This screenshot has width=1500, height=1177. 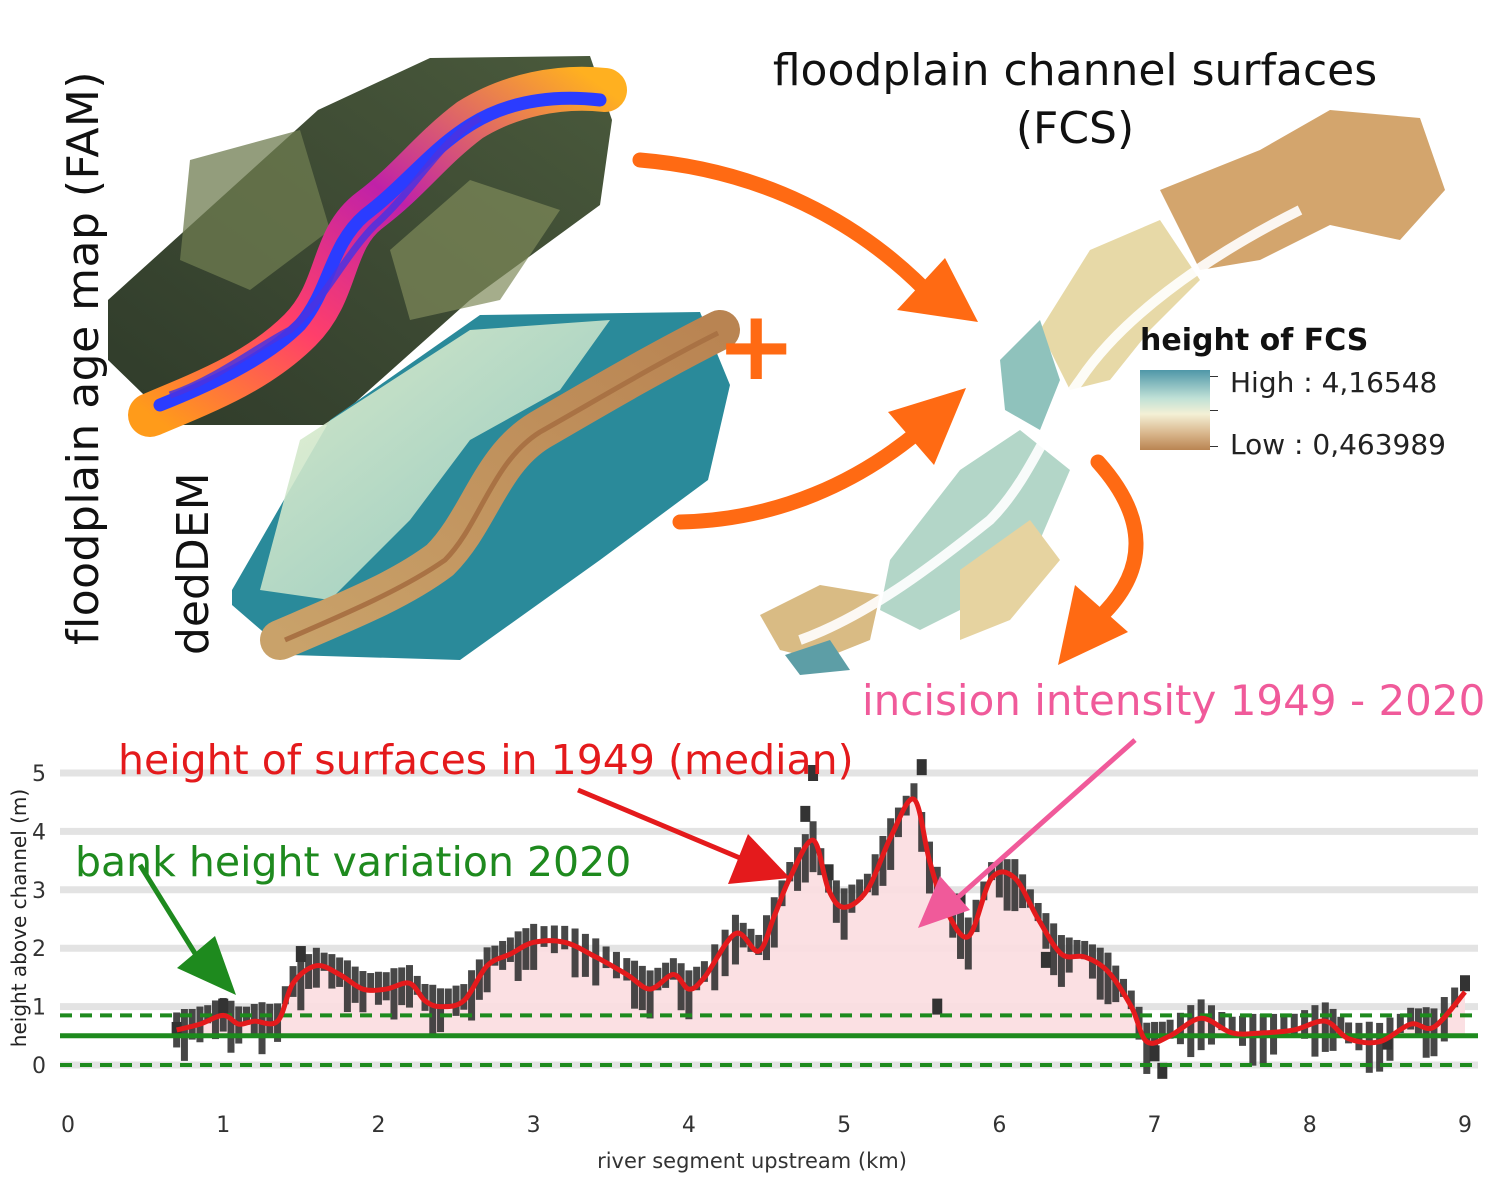 I want to click on x-tick-label: 5, so click(x=844, y=1125).